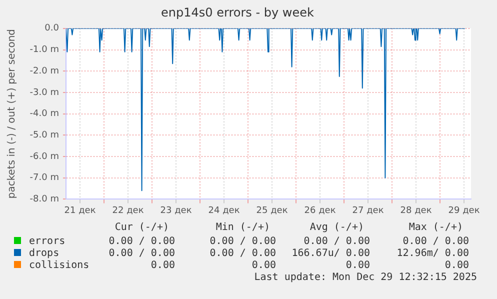 Image resolution: width=497 pixels, height=299 pixels. What do you see at coordinates (141, 228) in the screenshot?
I see `text: Cur (-/+)` at bounding box center [141, 228].